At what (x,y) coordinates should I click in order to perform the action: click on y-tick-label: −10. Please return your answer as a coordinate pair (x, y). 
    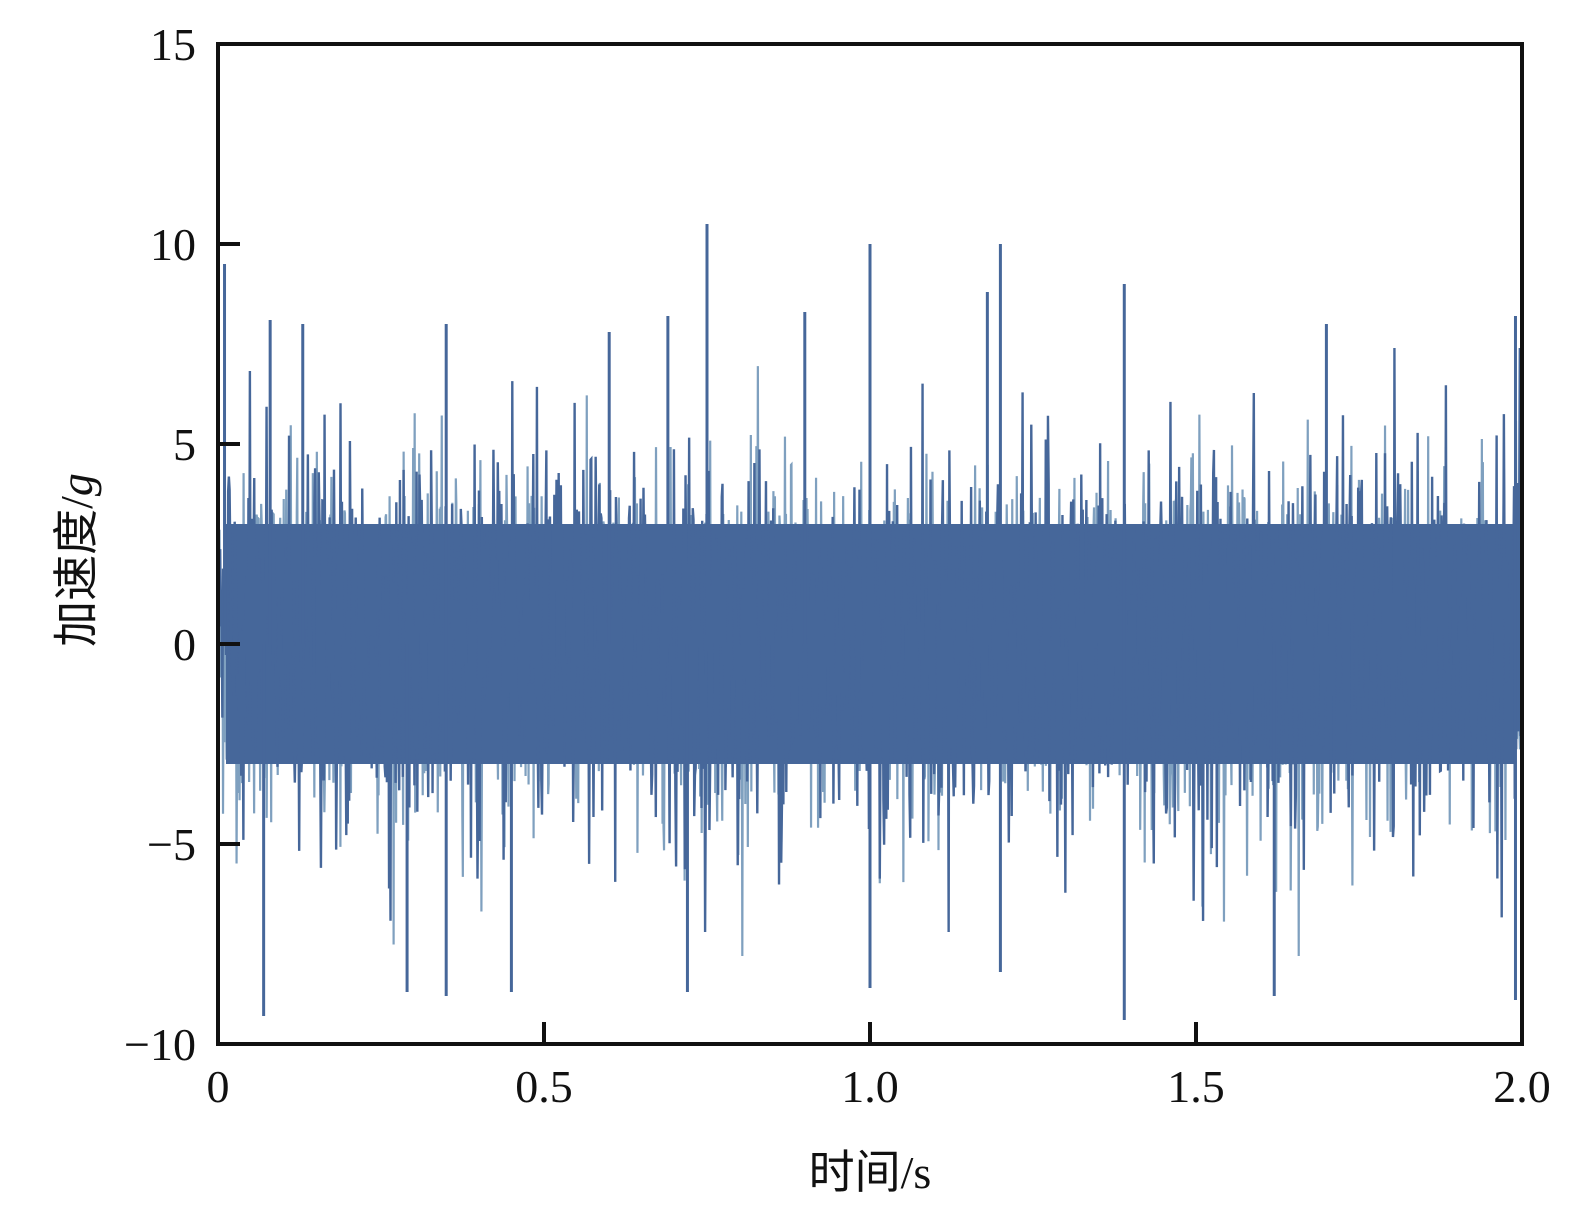
    Looking at the image, I should click on (160, 1044).